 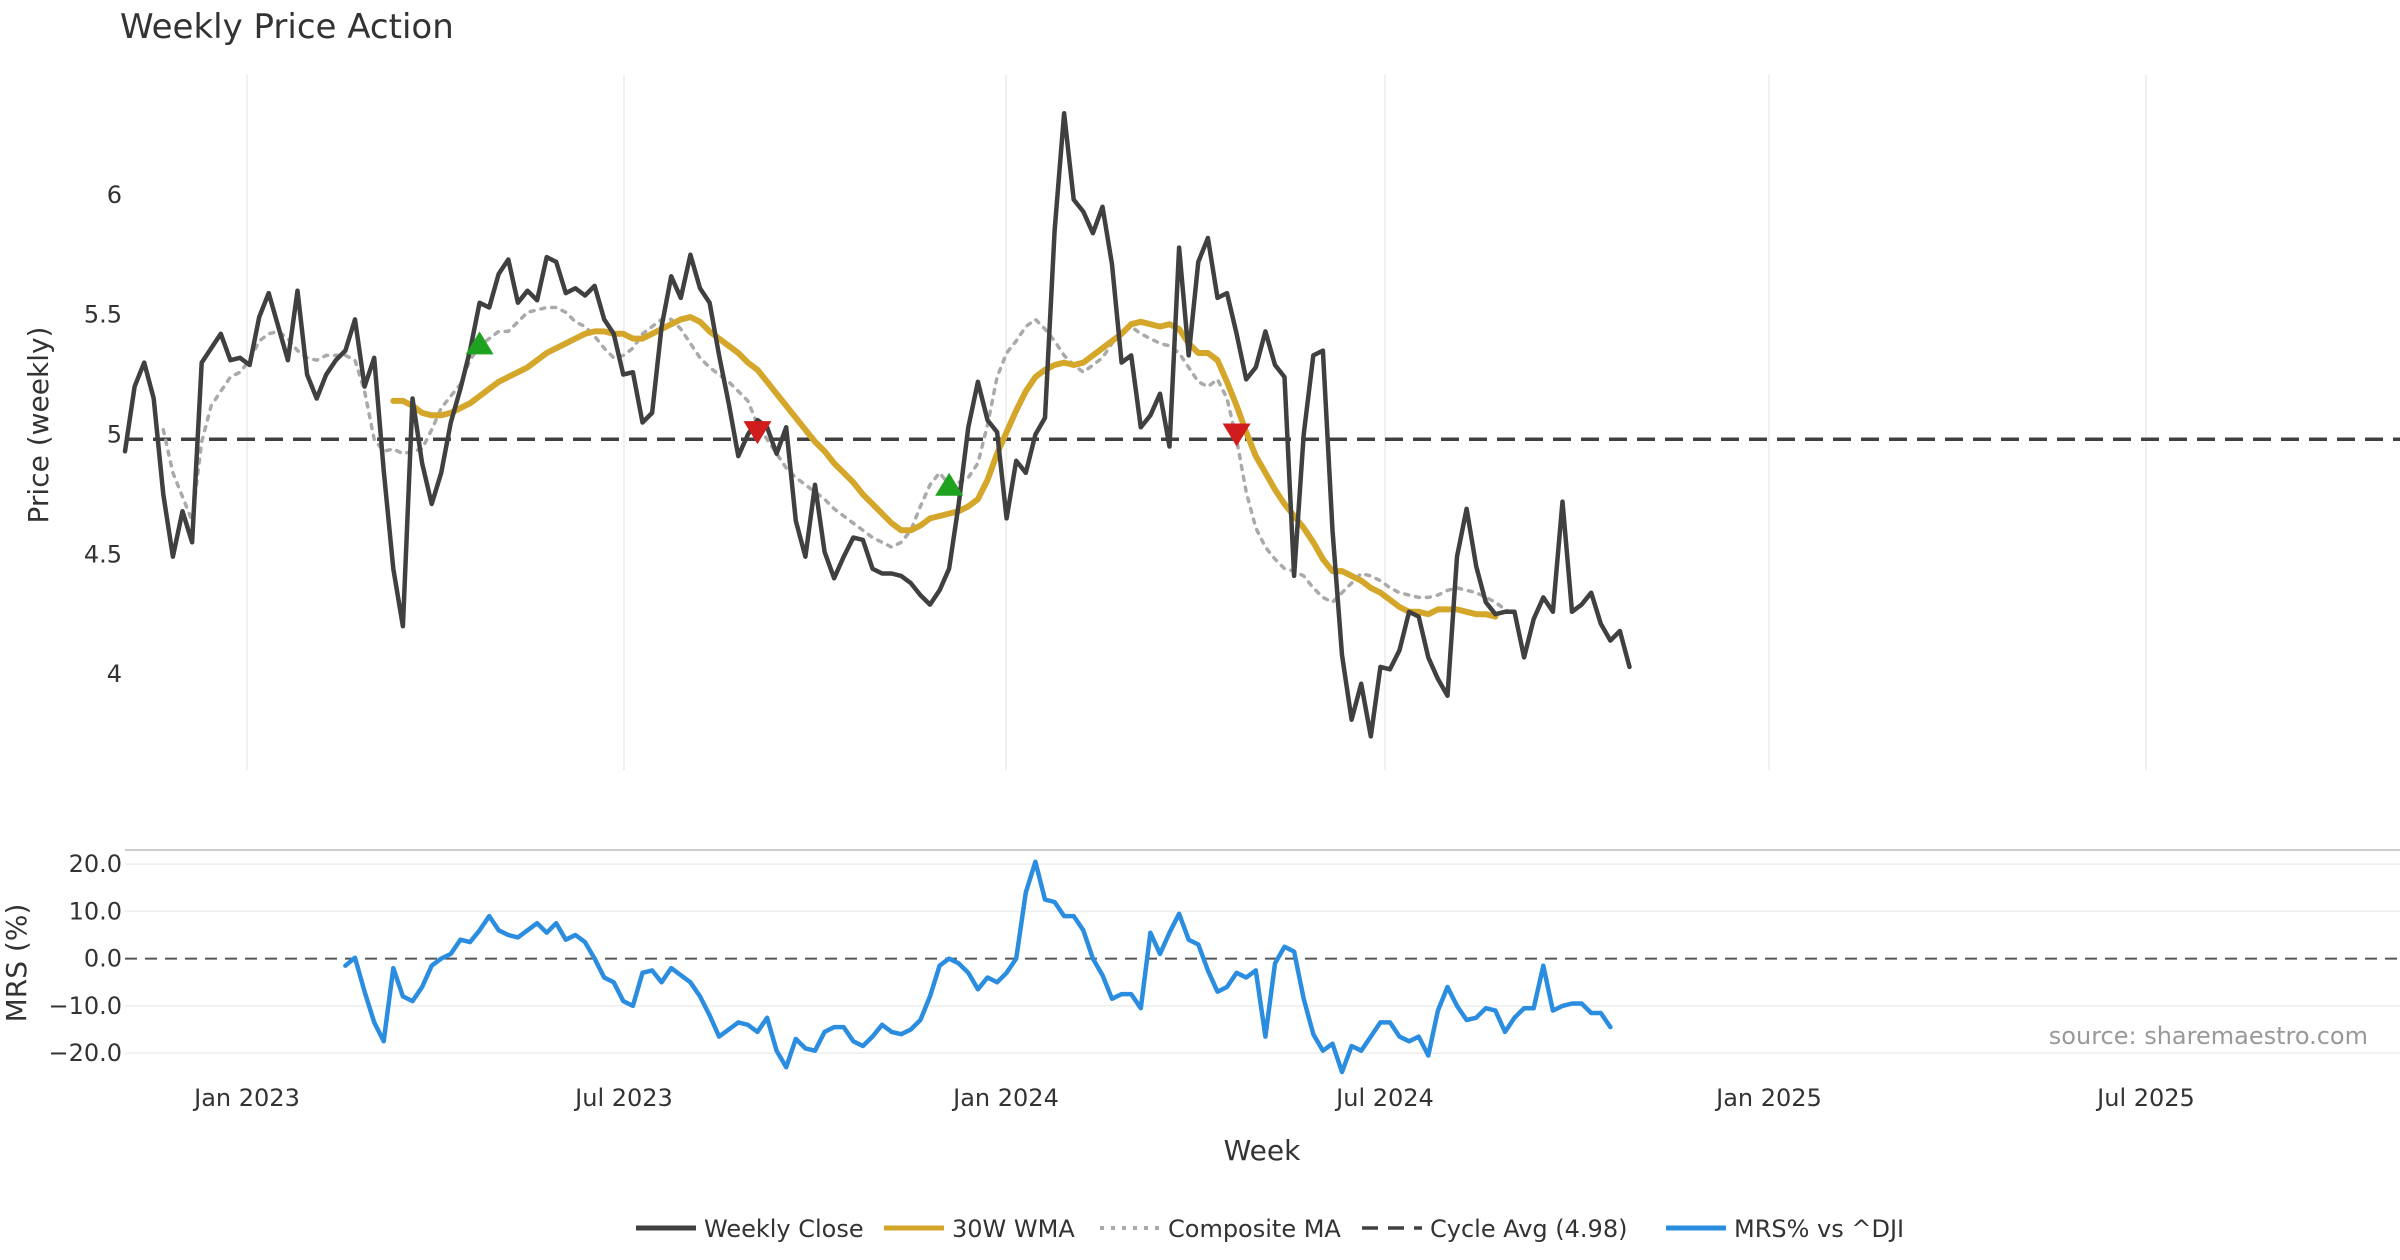 I want to click on legend-label: Weekly Close, so click(x=784, y=1229).